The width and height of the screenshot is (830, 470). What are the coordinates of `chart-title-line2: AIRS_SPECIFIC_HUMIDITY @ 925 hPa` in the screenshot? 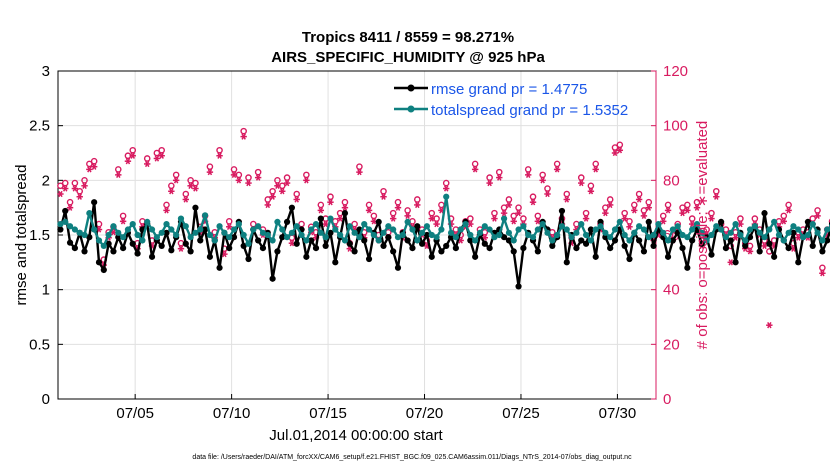 It's located at (408, 57).